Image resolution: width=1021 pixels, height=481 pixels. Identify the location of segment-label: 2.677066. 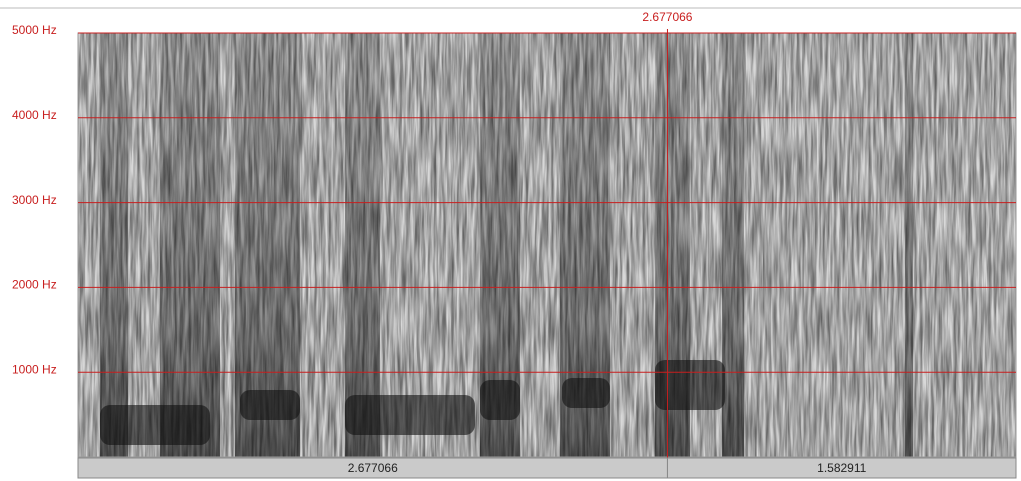
(373, 468).